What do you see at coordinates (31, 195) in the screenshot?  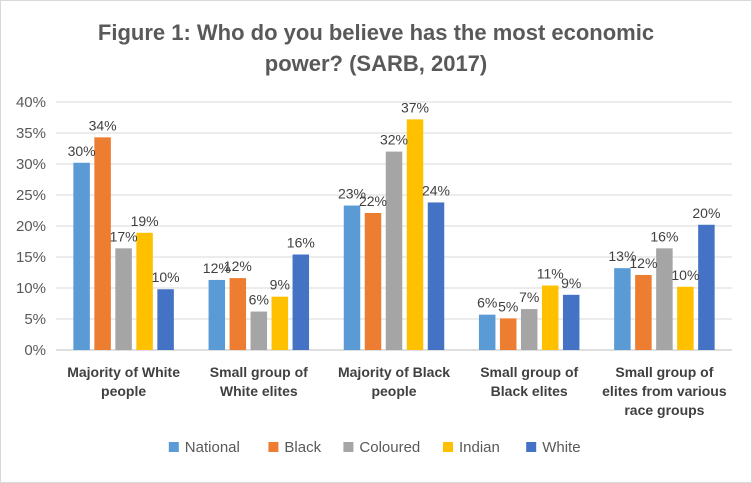 I see `y-tick-label: 25%` at bounding box center [31, 195].